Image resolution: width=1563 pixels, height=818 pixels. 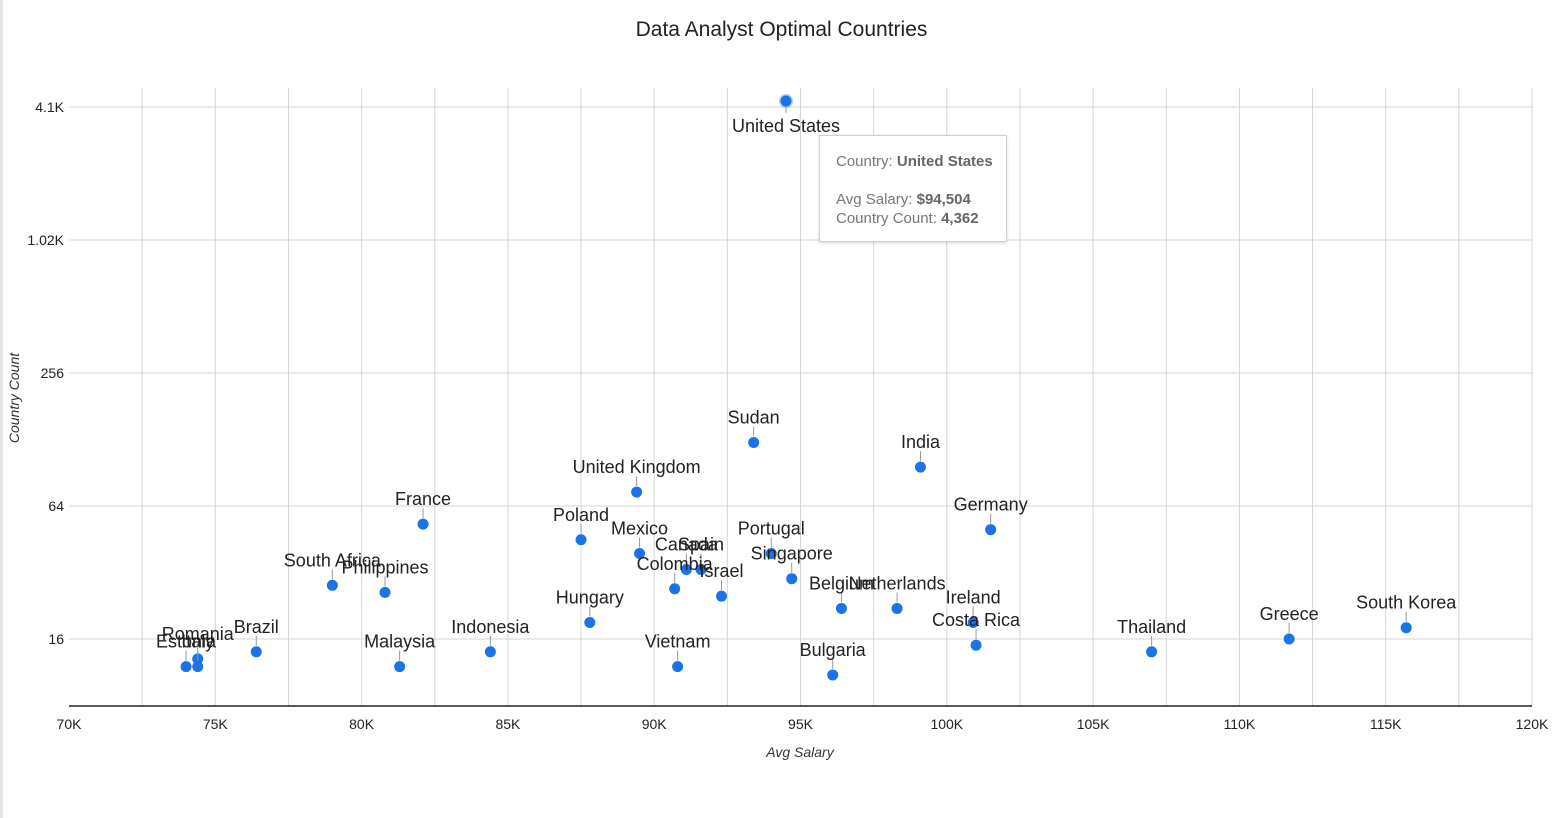 What do you see at coordinates (786, 114) in the screenshot?
I see `data-point: United States` at bounding box center [786, 114].